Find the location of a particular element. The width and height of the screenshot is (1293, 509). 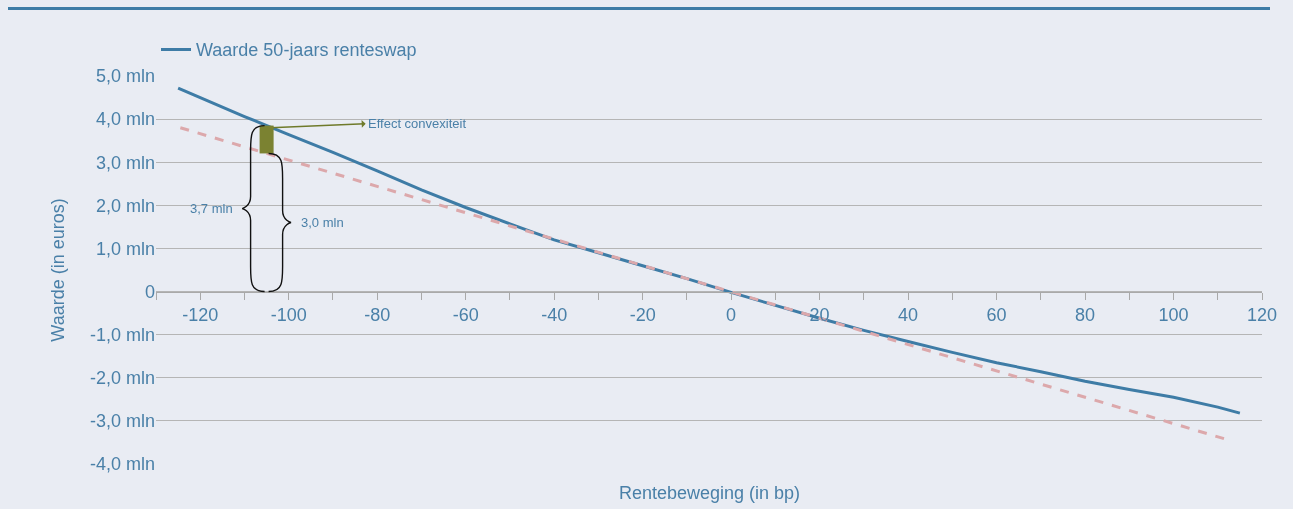

legend-label: Waarde 50-jaars renteswap is located at coordinates (306, 50).